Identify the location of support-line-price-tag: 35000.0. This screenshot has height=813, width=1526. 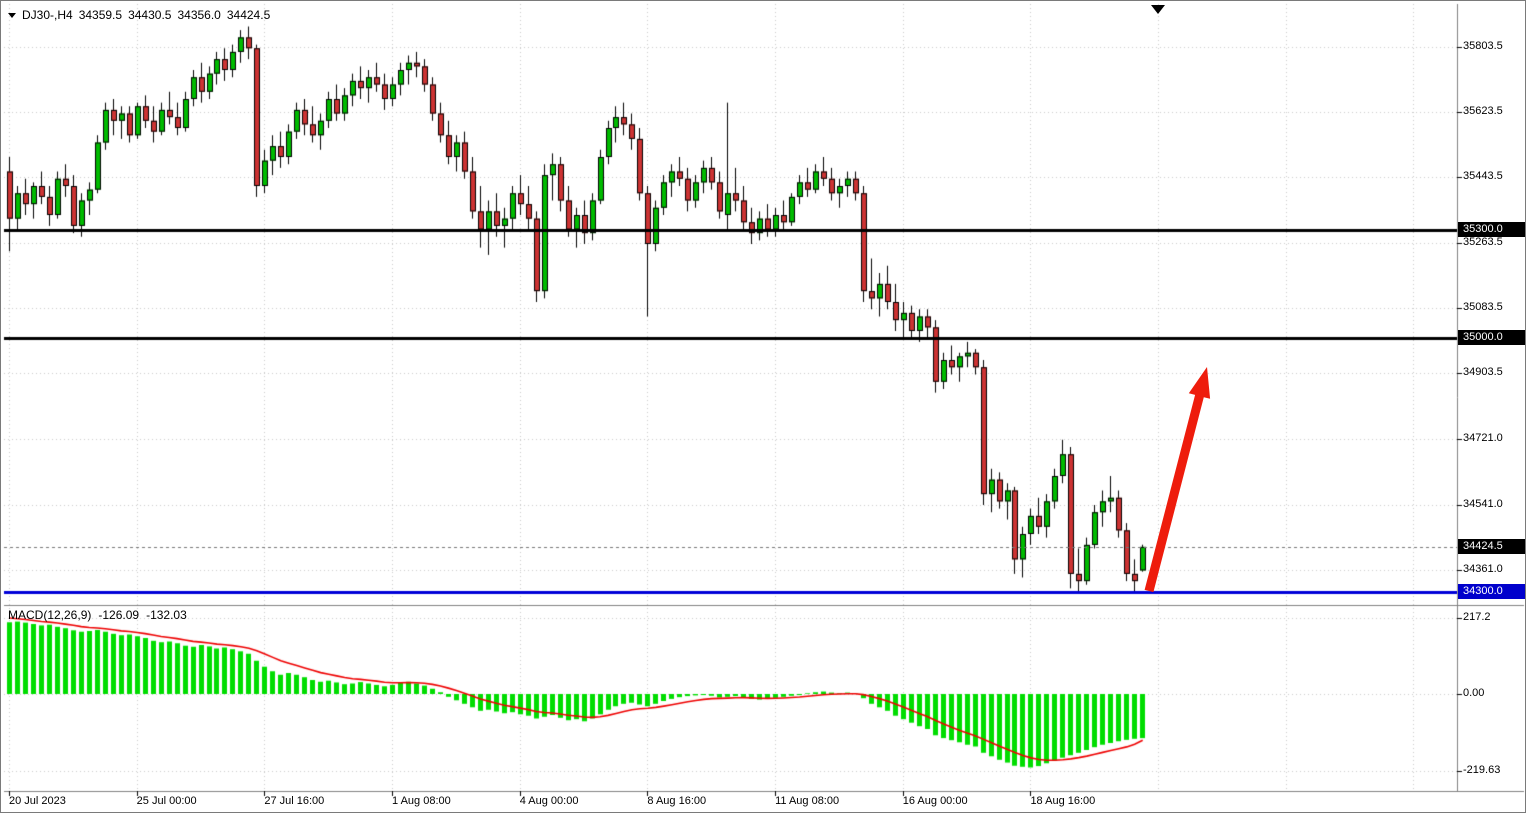
(1491, 338).